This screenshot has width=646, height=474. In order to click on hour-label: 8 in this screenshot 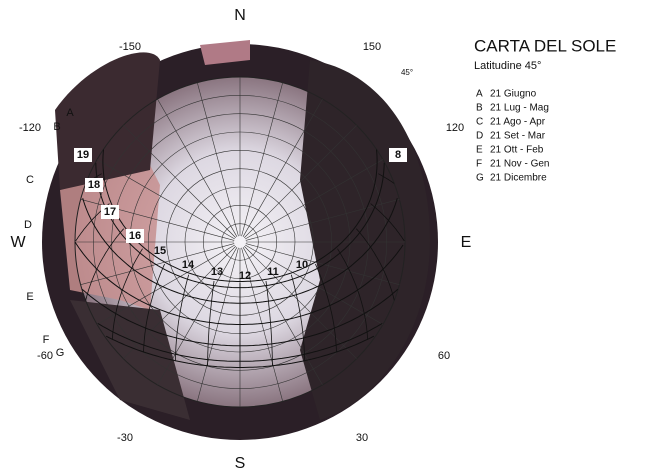, I will do `click(398, 155)`.